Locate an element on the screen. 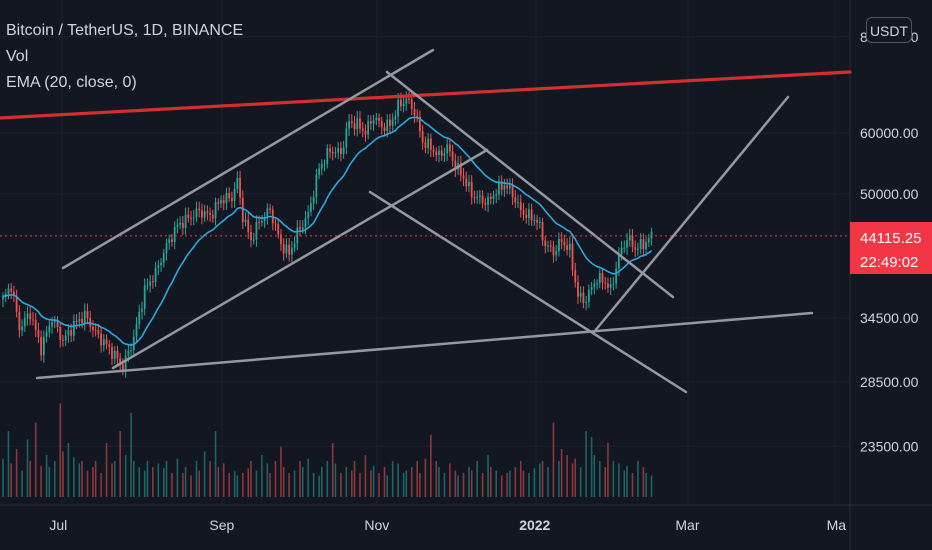 This screenshot has width=932, height=550. ema-indicator-label: EMA (20, close, 0) is located at coordinates (71, 82).